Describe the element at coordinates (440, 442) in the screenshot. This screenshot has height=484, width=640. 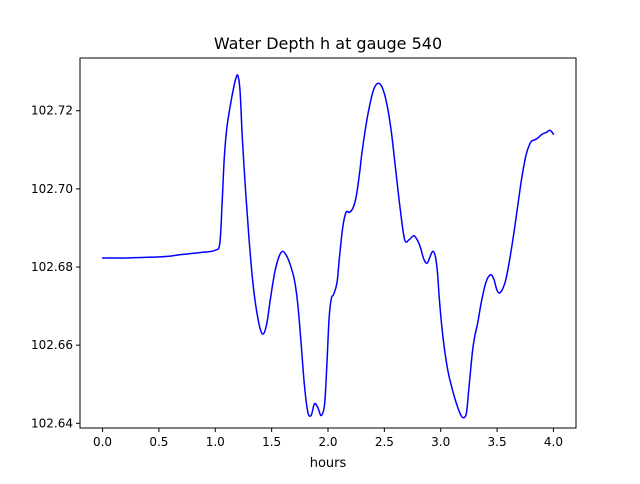
I see `x-tick-label: 3.0` at that location.